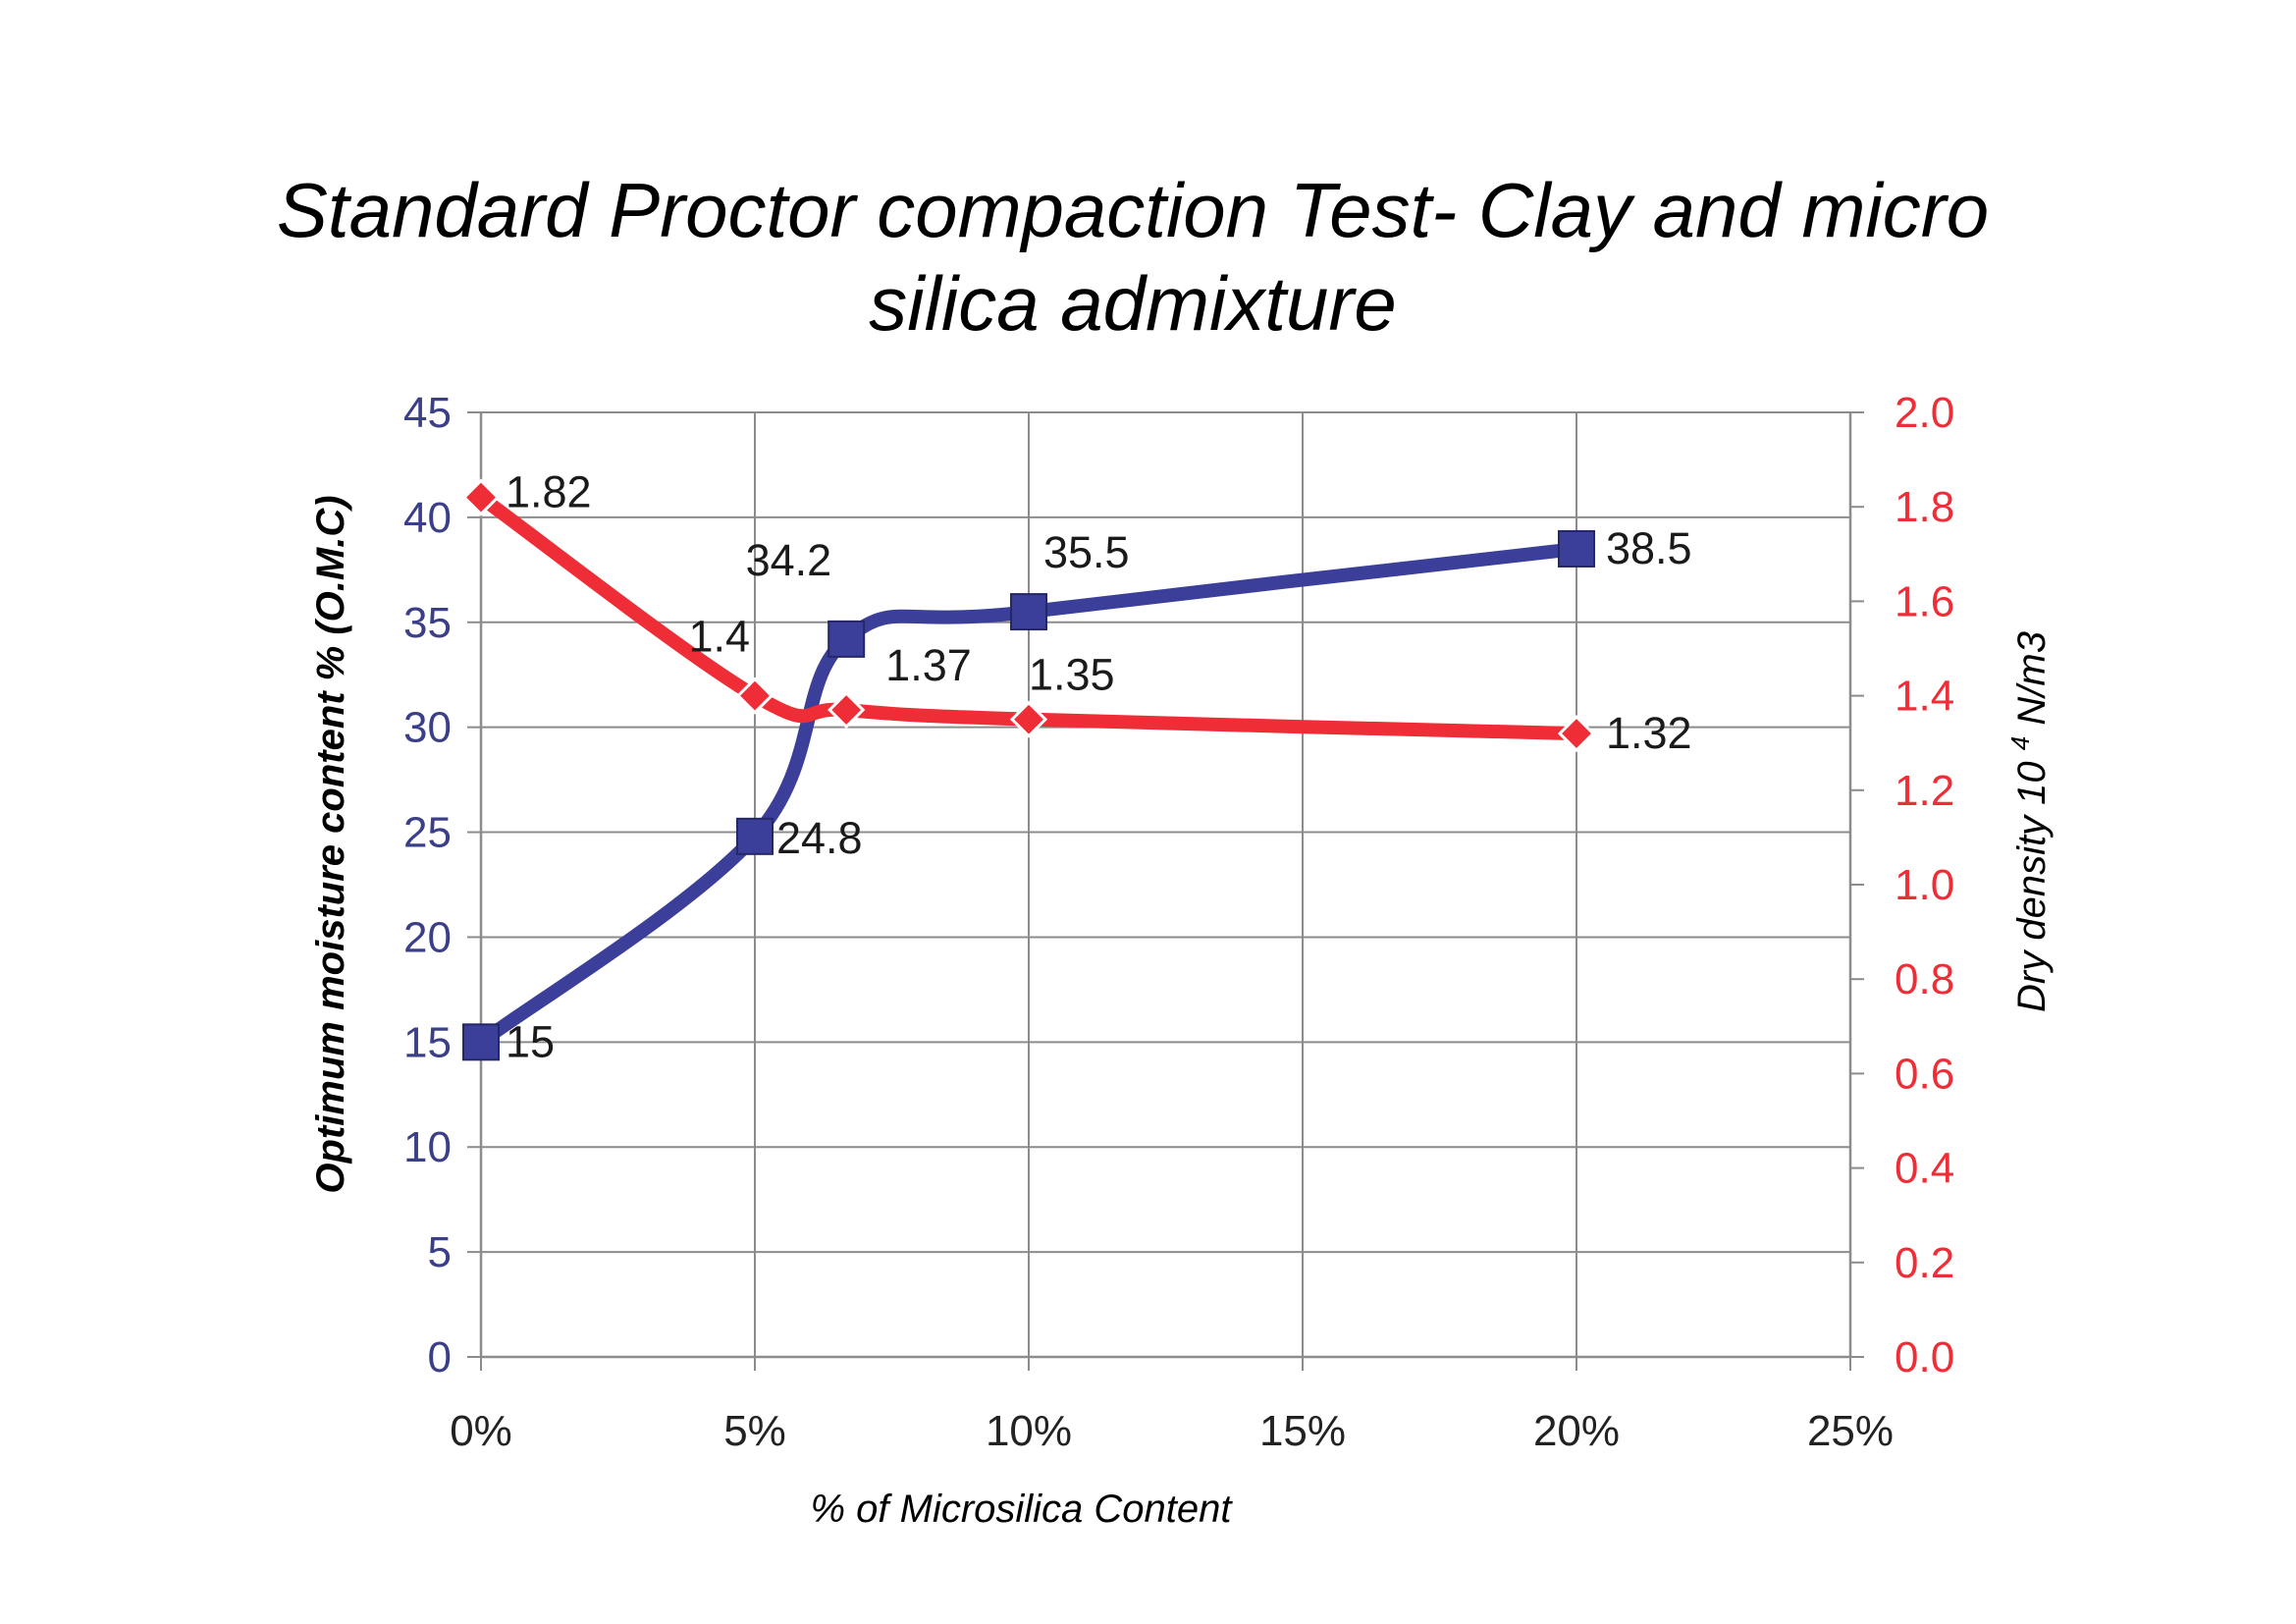 This screenshot has width=2296, height=1624. I want to click on y-left-tick-label: 15, so click(428, 1042).